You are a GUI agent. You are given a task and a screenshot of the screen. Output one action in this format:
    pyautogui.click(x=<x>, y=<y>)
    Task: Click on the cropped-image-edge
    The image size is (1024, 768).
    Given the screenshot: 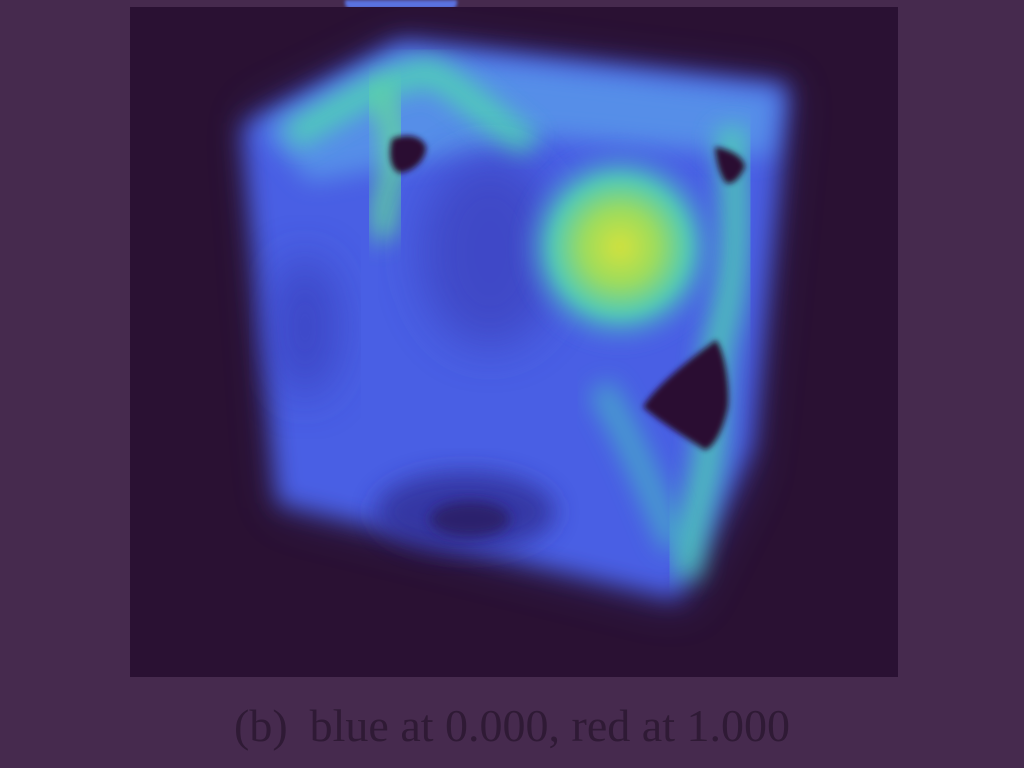 What is the action you would take?
    pyautogui.click(x=401, y=4)
    